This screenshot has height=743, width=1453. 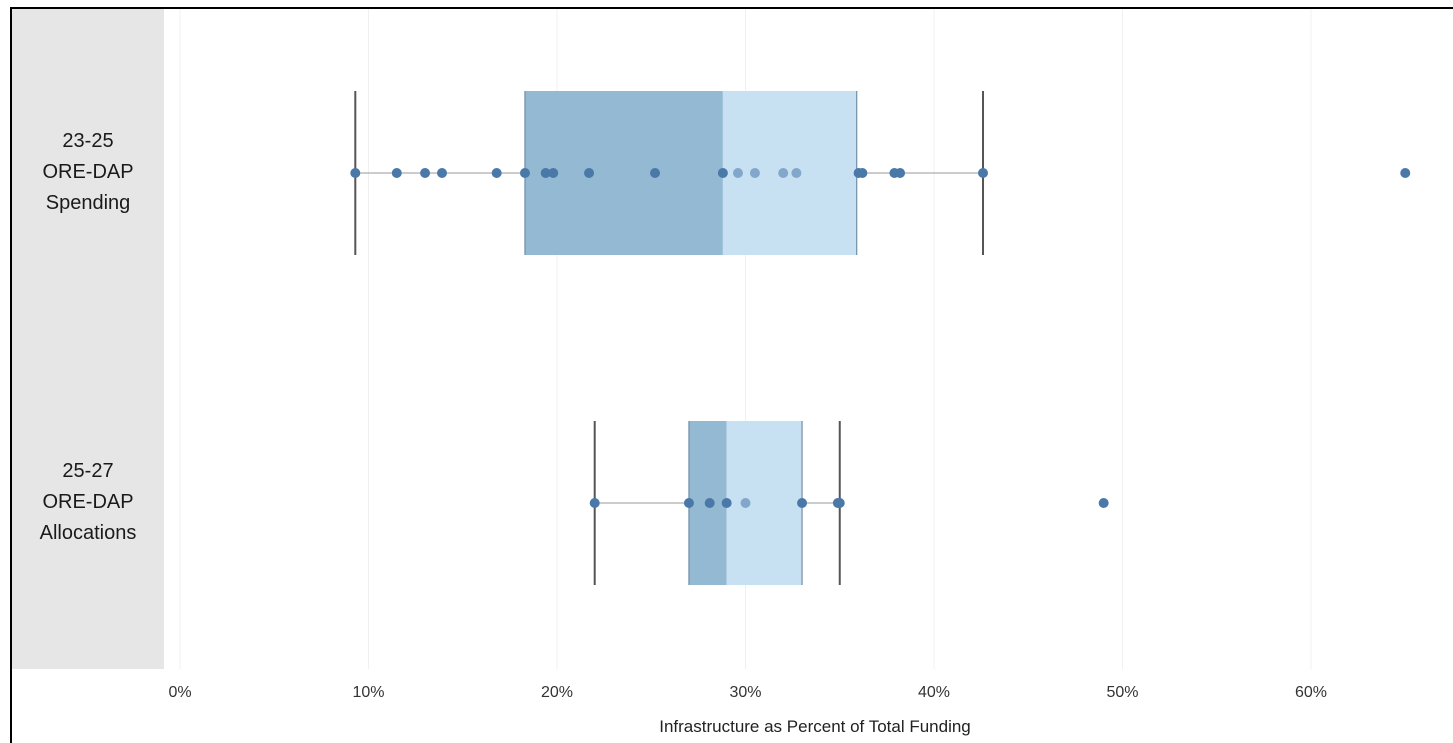 I want to click on x-tick-label: 40%, so click(x=934, y=692).